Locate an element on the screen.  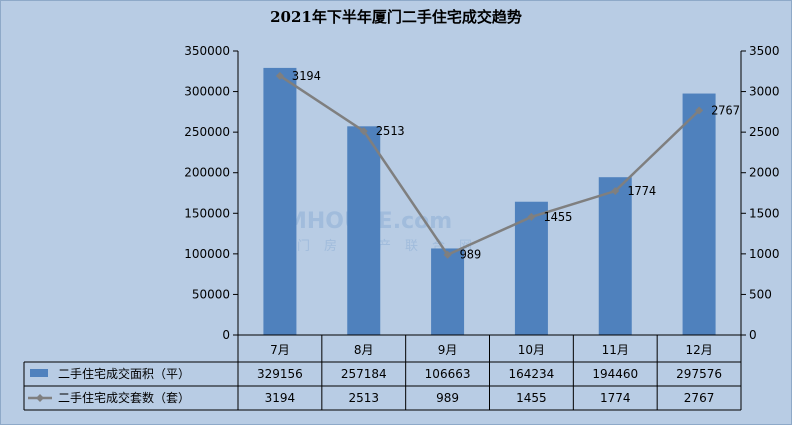
legend-label: 二手住宅成交套数（套） is located at coordinates (124, 397).